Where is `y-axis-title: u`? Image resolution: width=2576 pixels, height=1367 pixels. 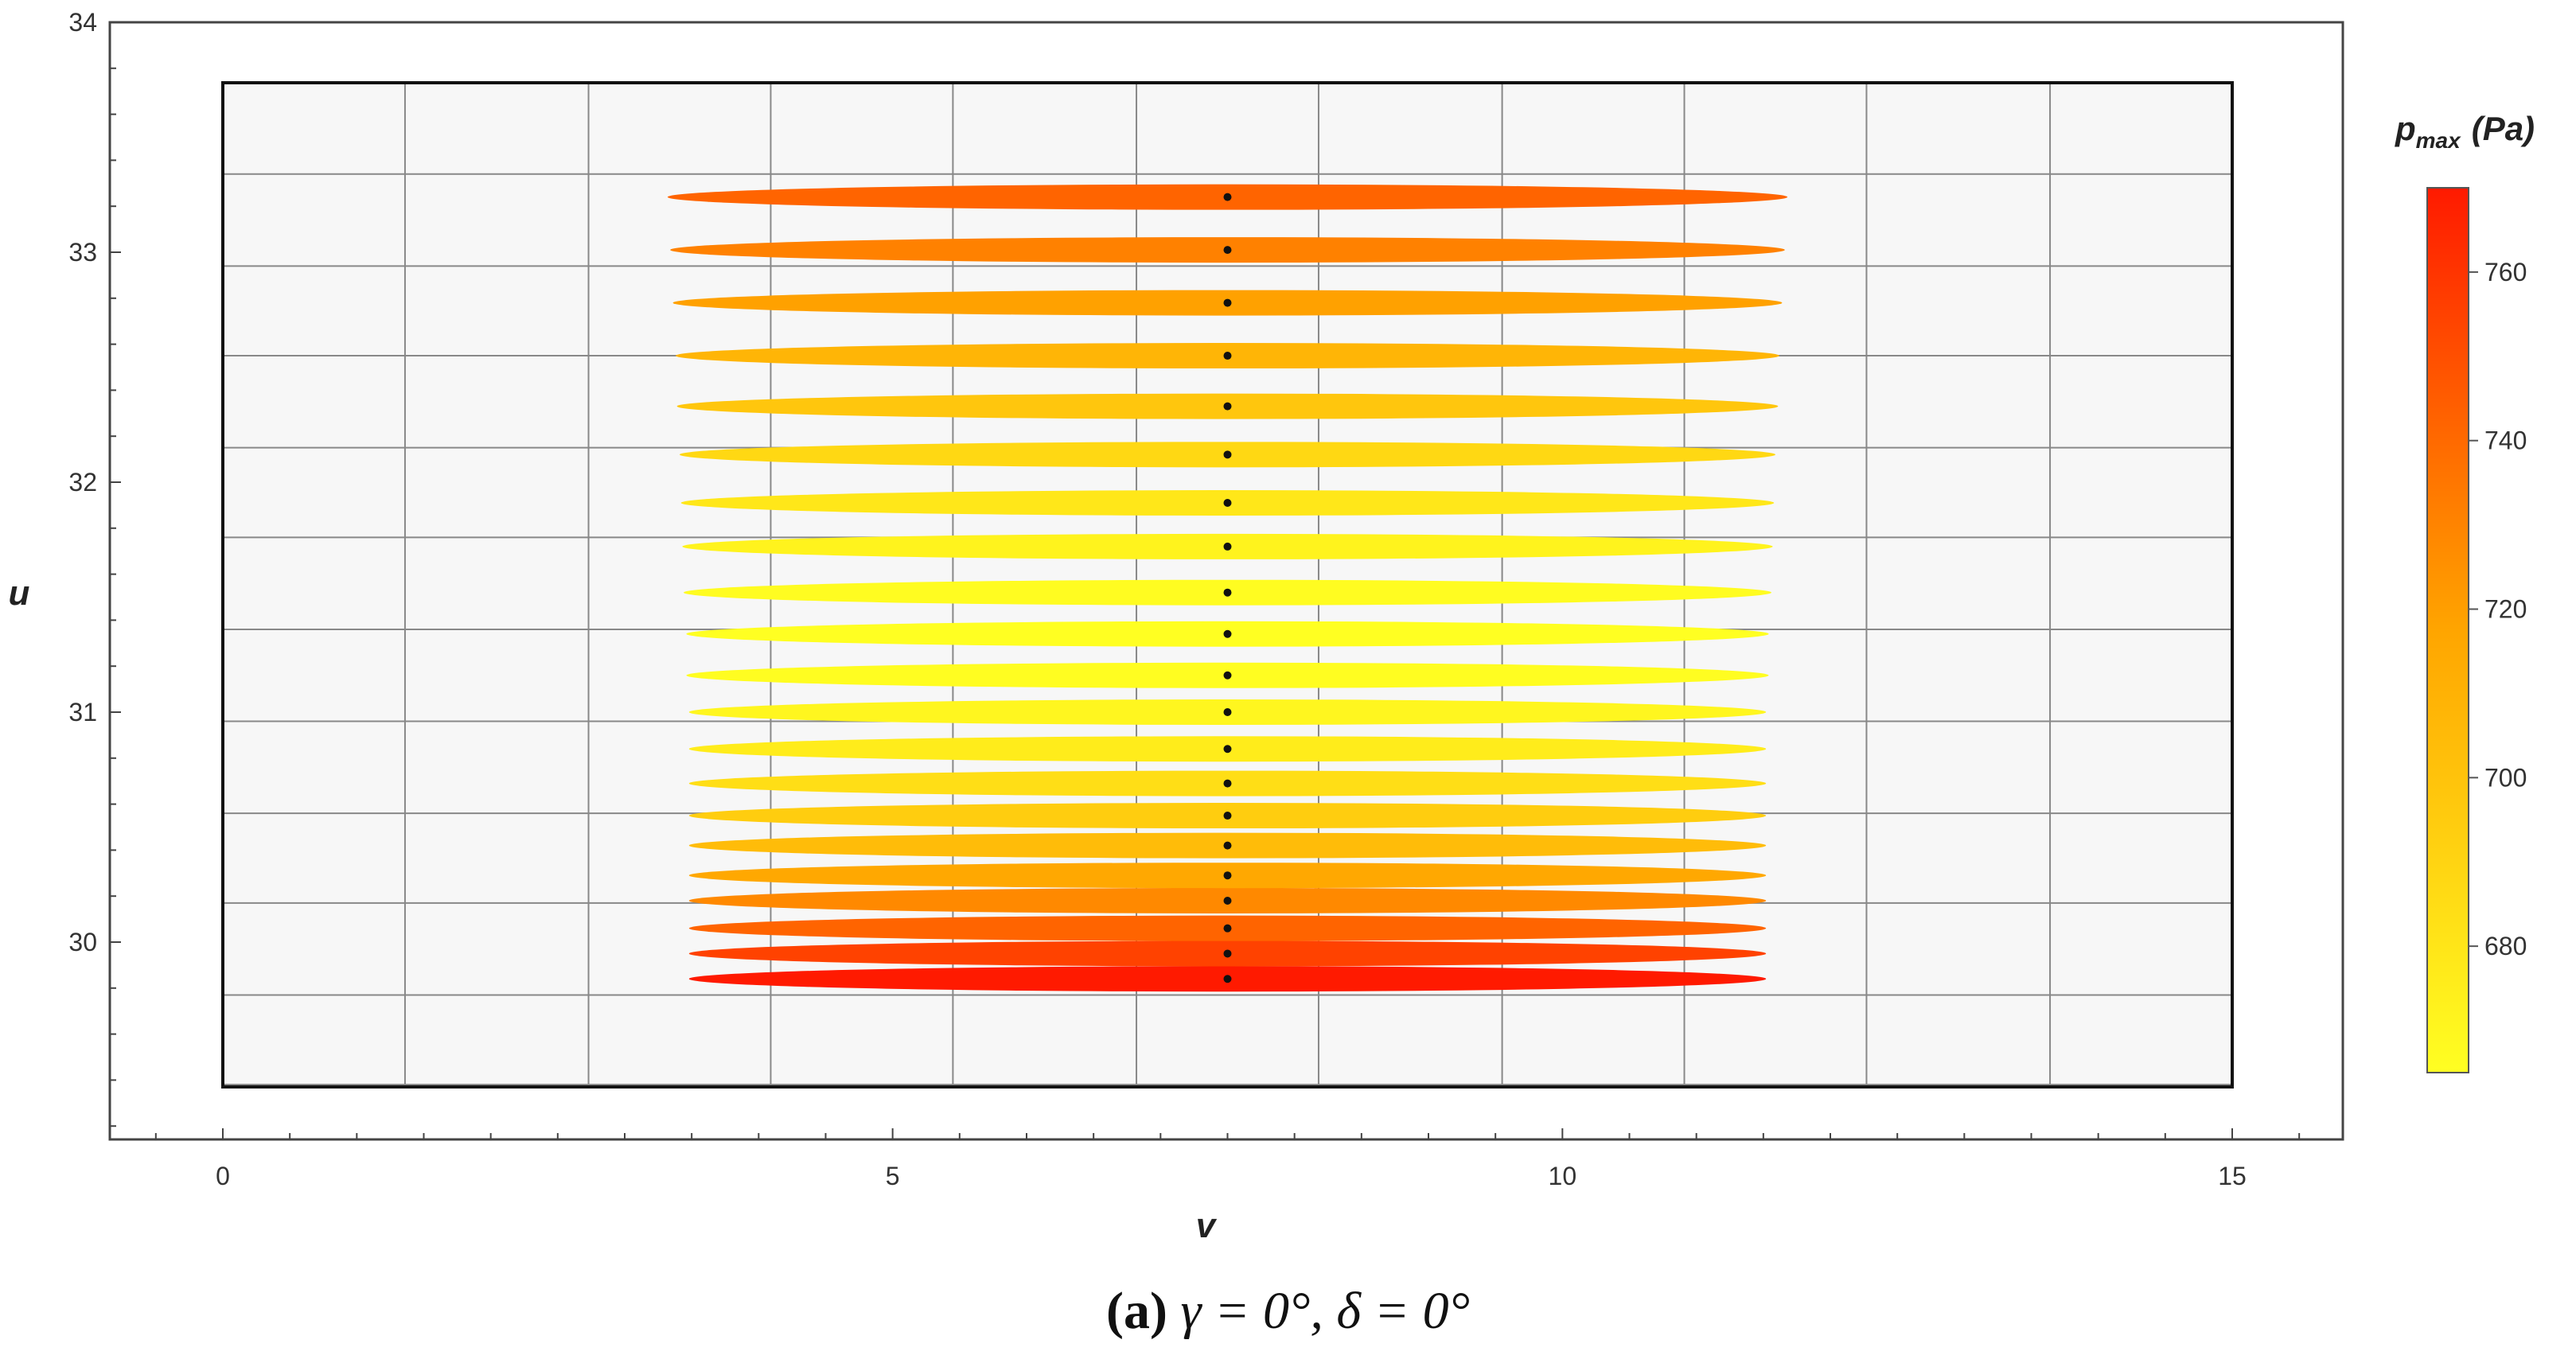 y-axis-title: u is located at coordinates (19, 593).